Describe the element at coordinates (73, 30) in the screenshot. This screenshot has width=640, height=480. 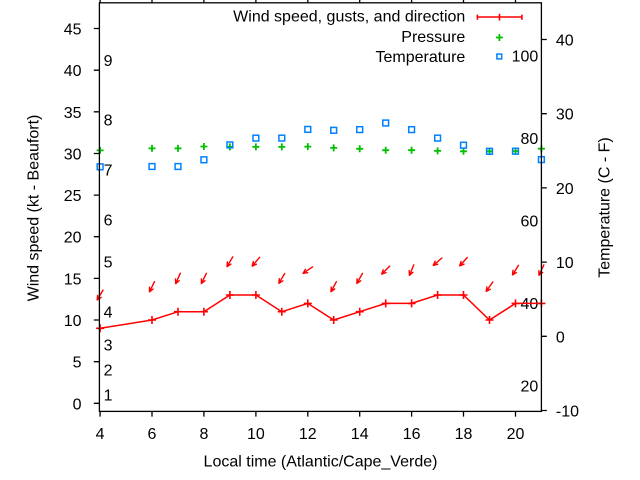
I see `svg-text: 45` at that location.